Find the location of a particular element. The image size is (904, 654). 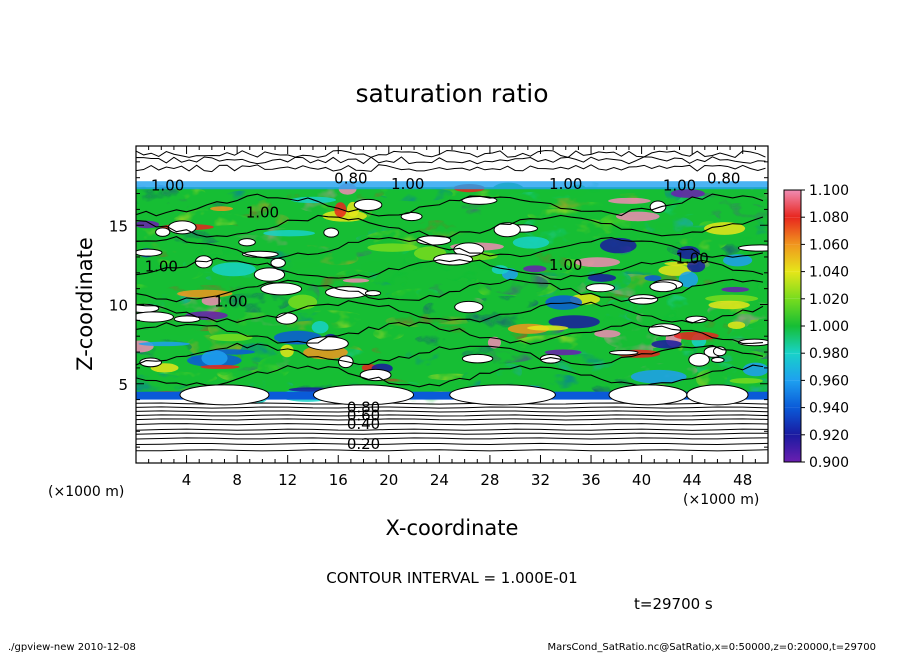

colorbar-label: 0.960 is located at coordinates (829, 381).